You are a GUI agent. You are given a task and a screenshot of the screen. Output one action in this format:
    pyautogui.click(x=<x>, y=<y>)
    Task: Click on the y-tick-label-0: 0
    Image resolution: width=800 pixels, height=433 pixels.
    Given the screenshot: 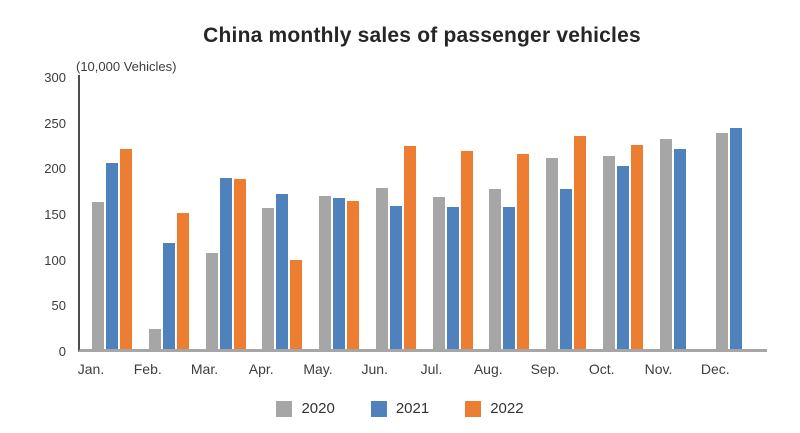 What is the action you would take?
    pyautogui.click(x=62, y=351)
    